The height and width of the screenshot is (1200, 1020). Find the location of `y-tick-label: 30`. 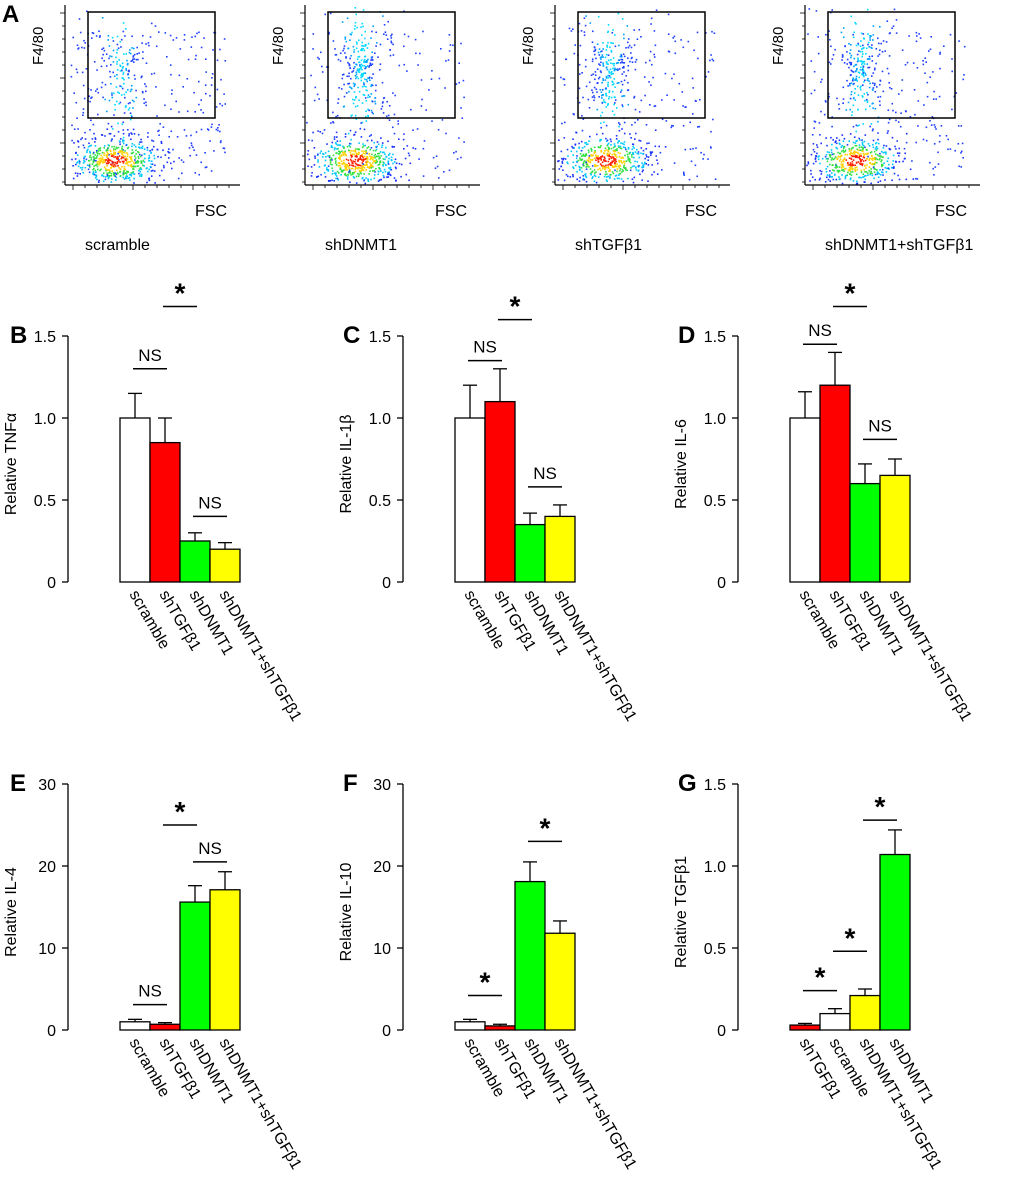

y-tick-label: 30 is located at coordinates (382, 785).